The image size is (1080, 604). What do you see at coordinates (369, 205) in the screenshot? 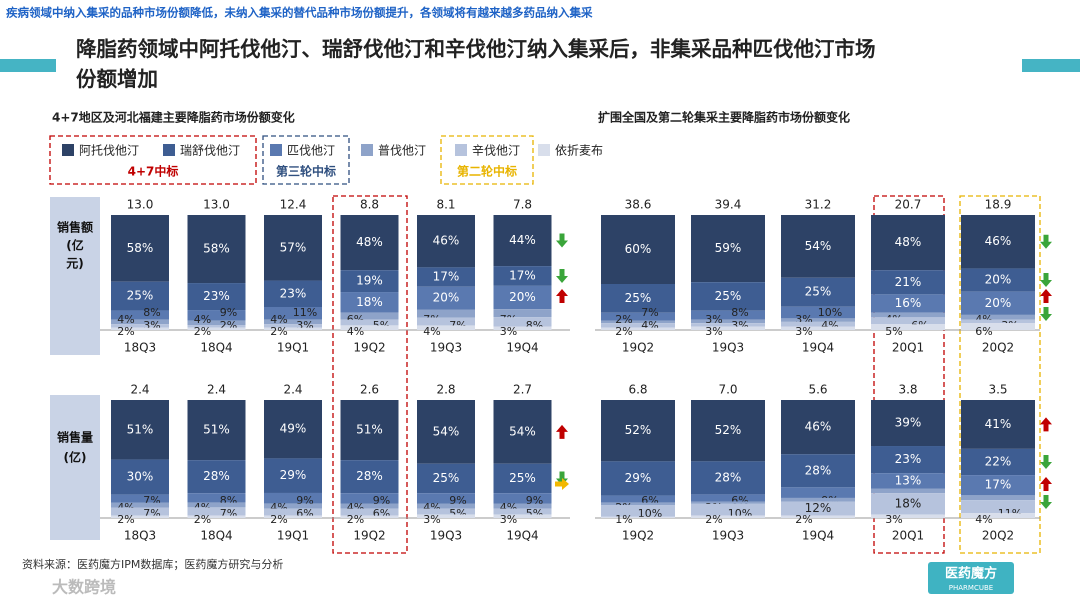
I see `total-label: 8.8` at bounding box center [369, 205].